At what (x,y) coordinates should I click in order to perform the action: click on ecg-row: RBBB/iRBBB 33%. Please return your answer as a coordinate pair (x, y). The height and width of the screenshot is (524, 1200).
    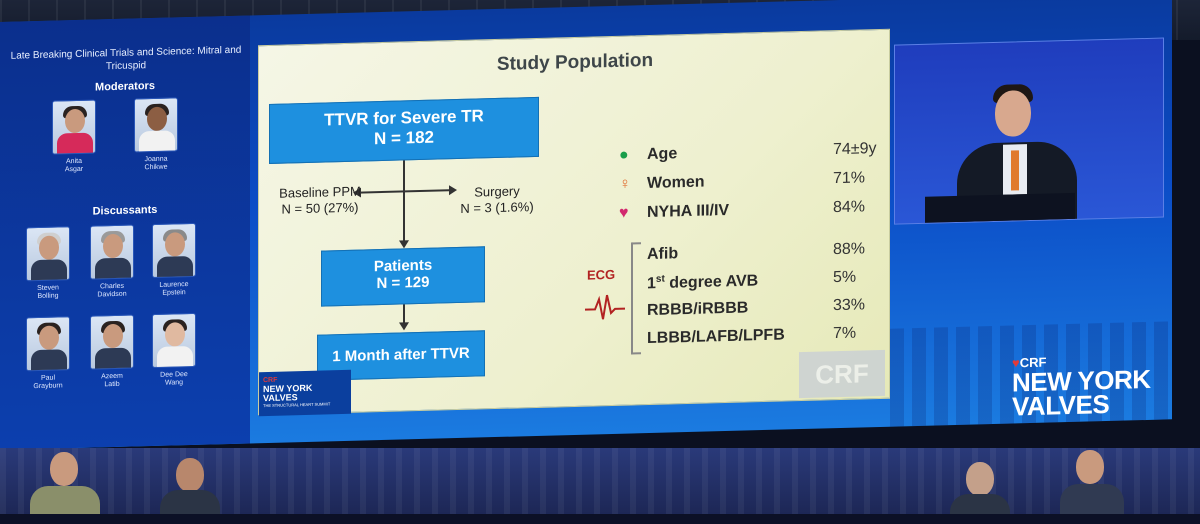
    Looking at the image, I should click on (762, 310).